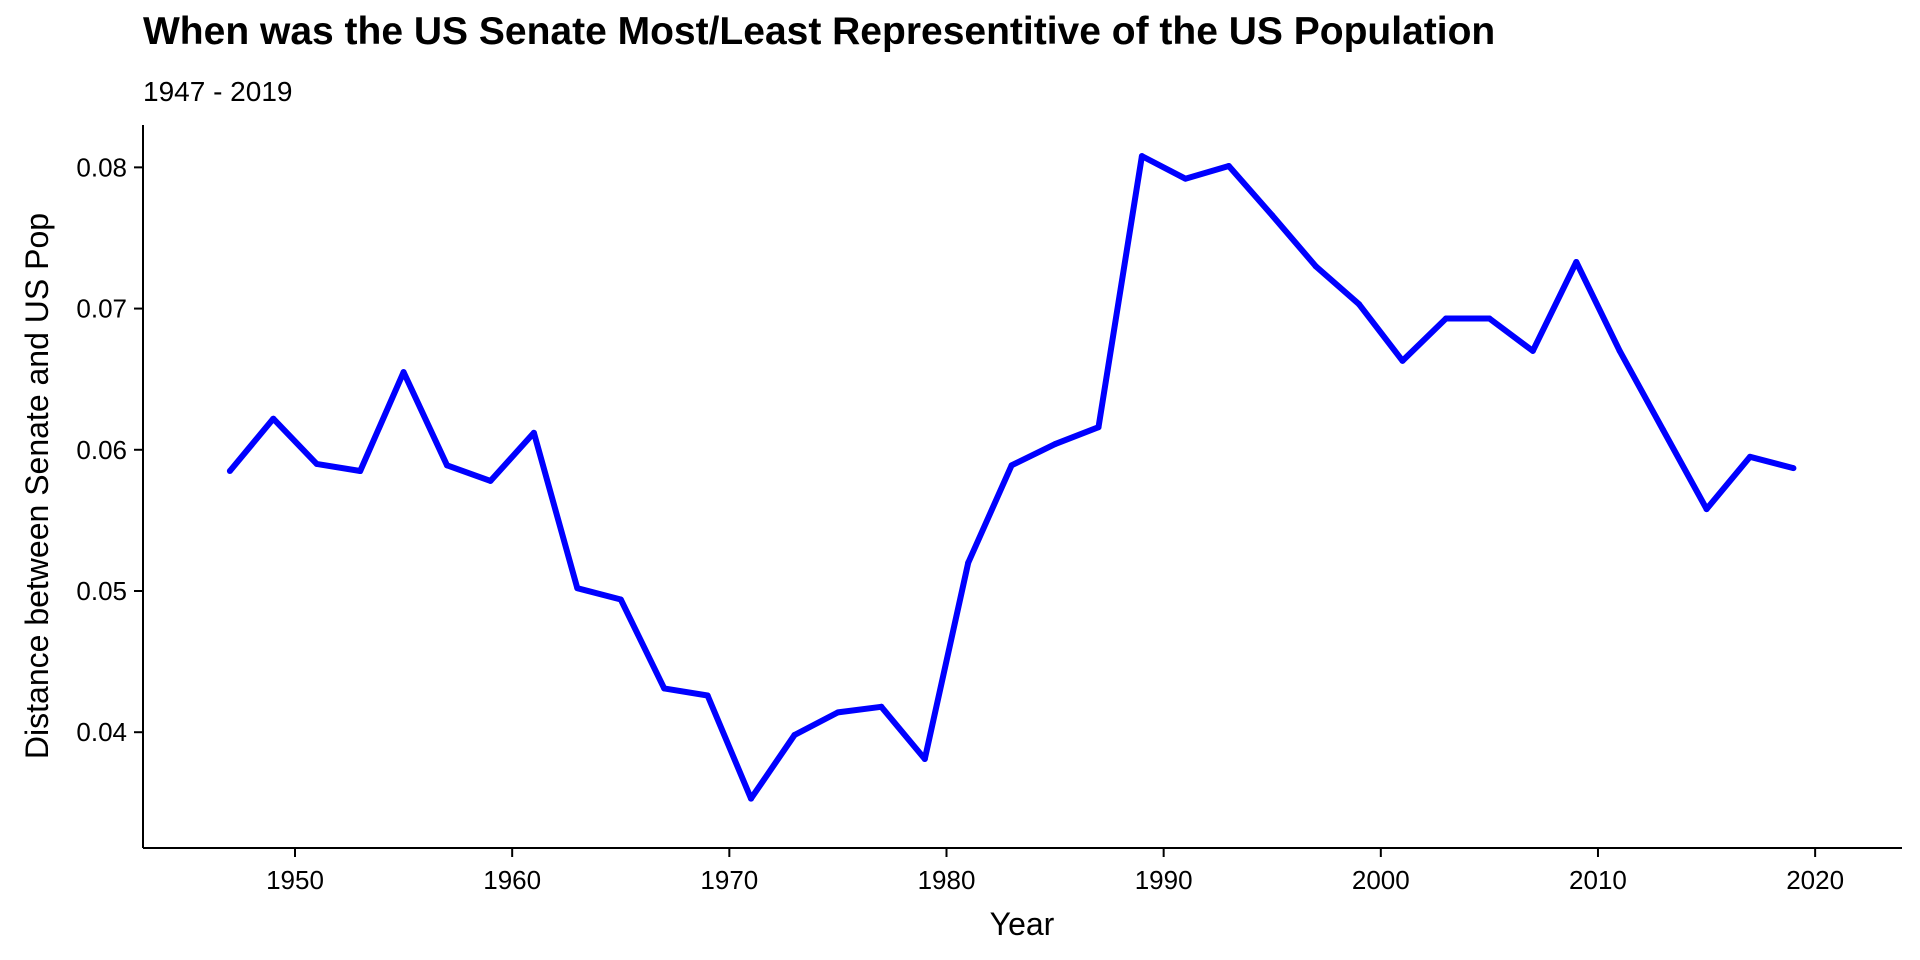 The height and width of the screenshot is (960, 1920). Describe the element at coordinates (1022, 924) in the screenshot. I see `x-axis-title: Year` at that location.